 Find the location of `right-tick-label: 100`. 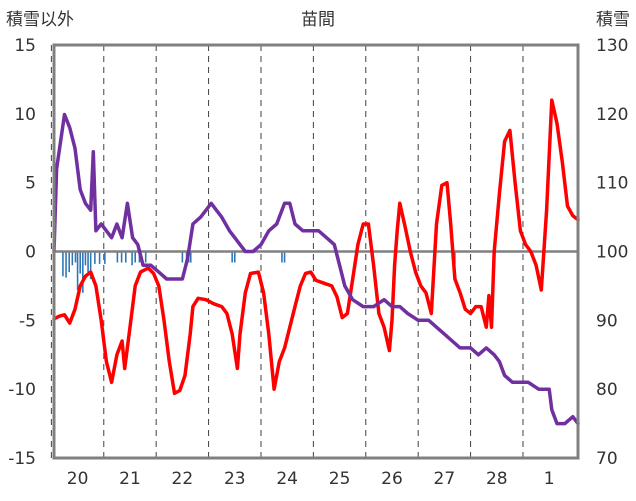

right-tick-label: 100 is located at coordinates (612, 253).